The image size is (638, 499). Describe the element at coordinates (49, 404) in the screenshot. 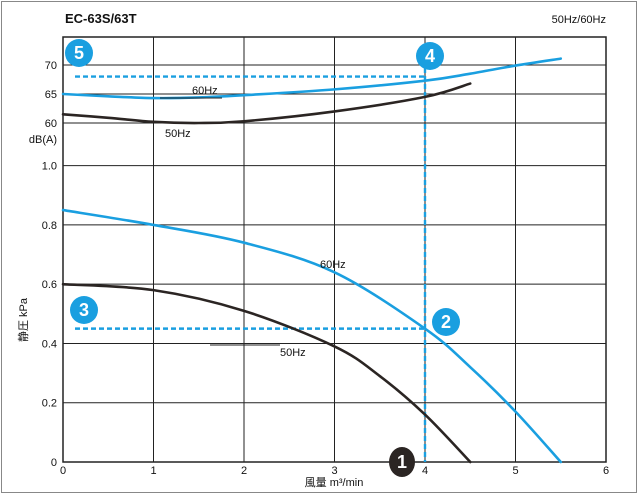

I see `pressure-tick-label: 0.2` at that location.